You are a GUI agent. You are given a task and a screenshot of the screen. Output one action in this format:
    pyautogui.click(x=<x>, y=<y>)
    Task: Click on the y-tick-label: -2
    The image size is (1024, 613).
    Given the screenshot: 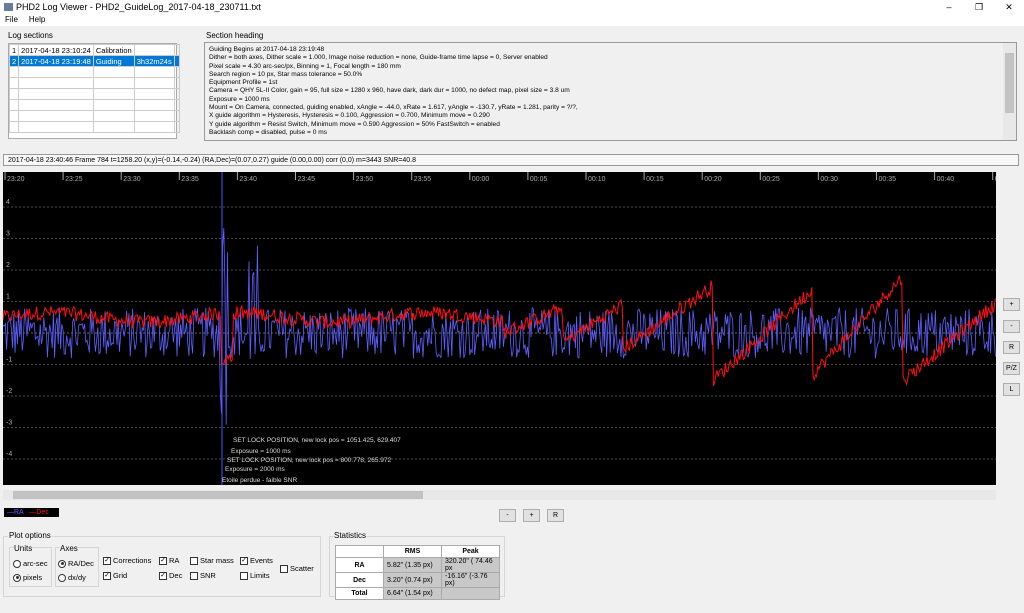 What is the action you would take?
    pyautogui.click(x=9, y=391)
    